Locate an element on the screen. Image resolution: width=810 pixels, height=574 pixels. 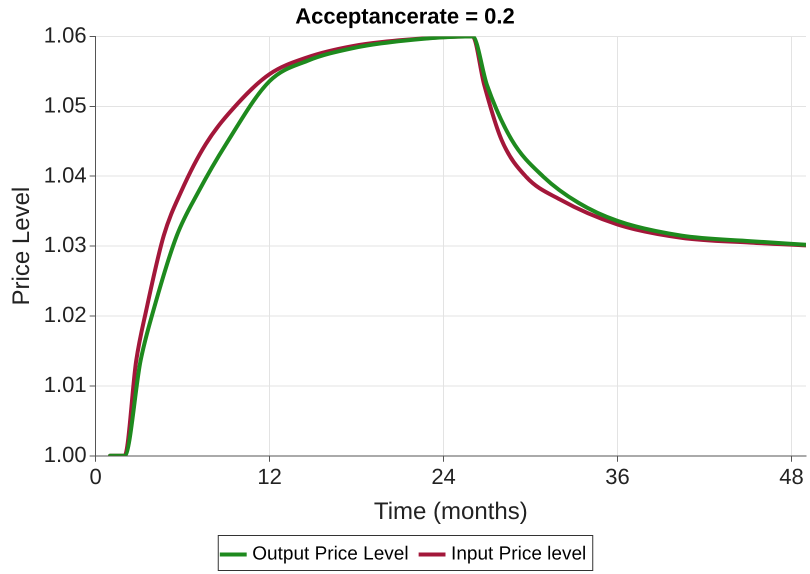
y-tick-label: 1.04 is located at coordinates (65, 175).